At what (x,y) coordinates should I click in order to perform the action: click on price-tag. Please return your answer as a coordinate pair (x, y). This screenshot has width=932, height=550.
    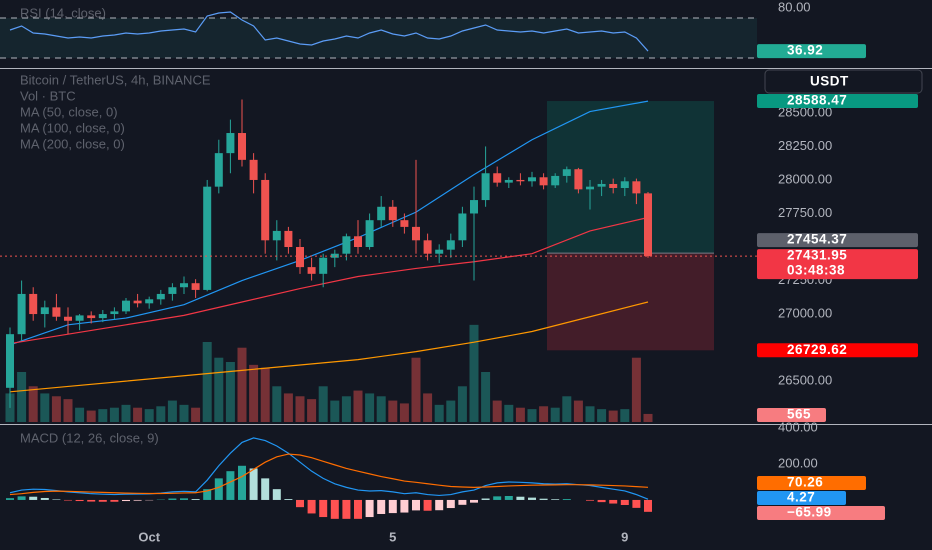
    Looking at the image, I should click on (837, 240).